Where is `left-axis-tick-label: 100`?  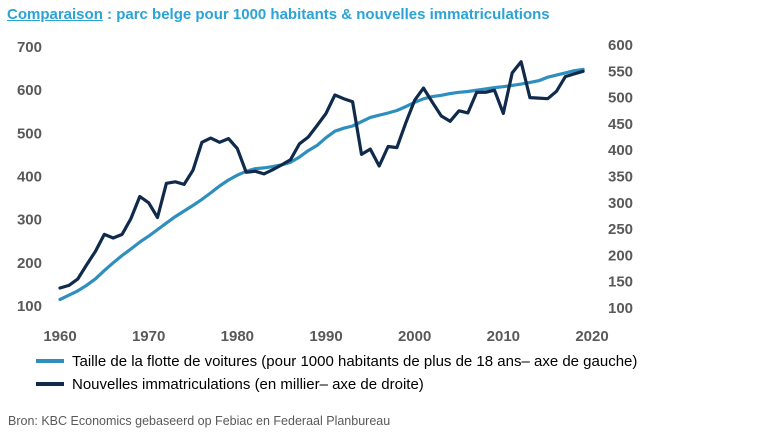 left-axis-tick-label: 100 is located at coordinates (29, 306).